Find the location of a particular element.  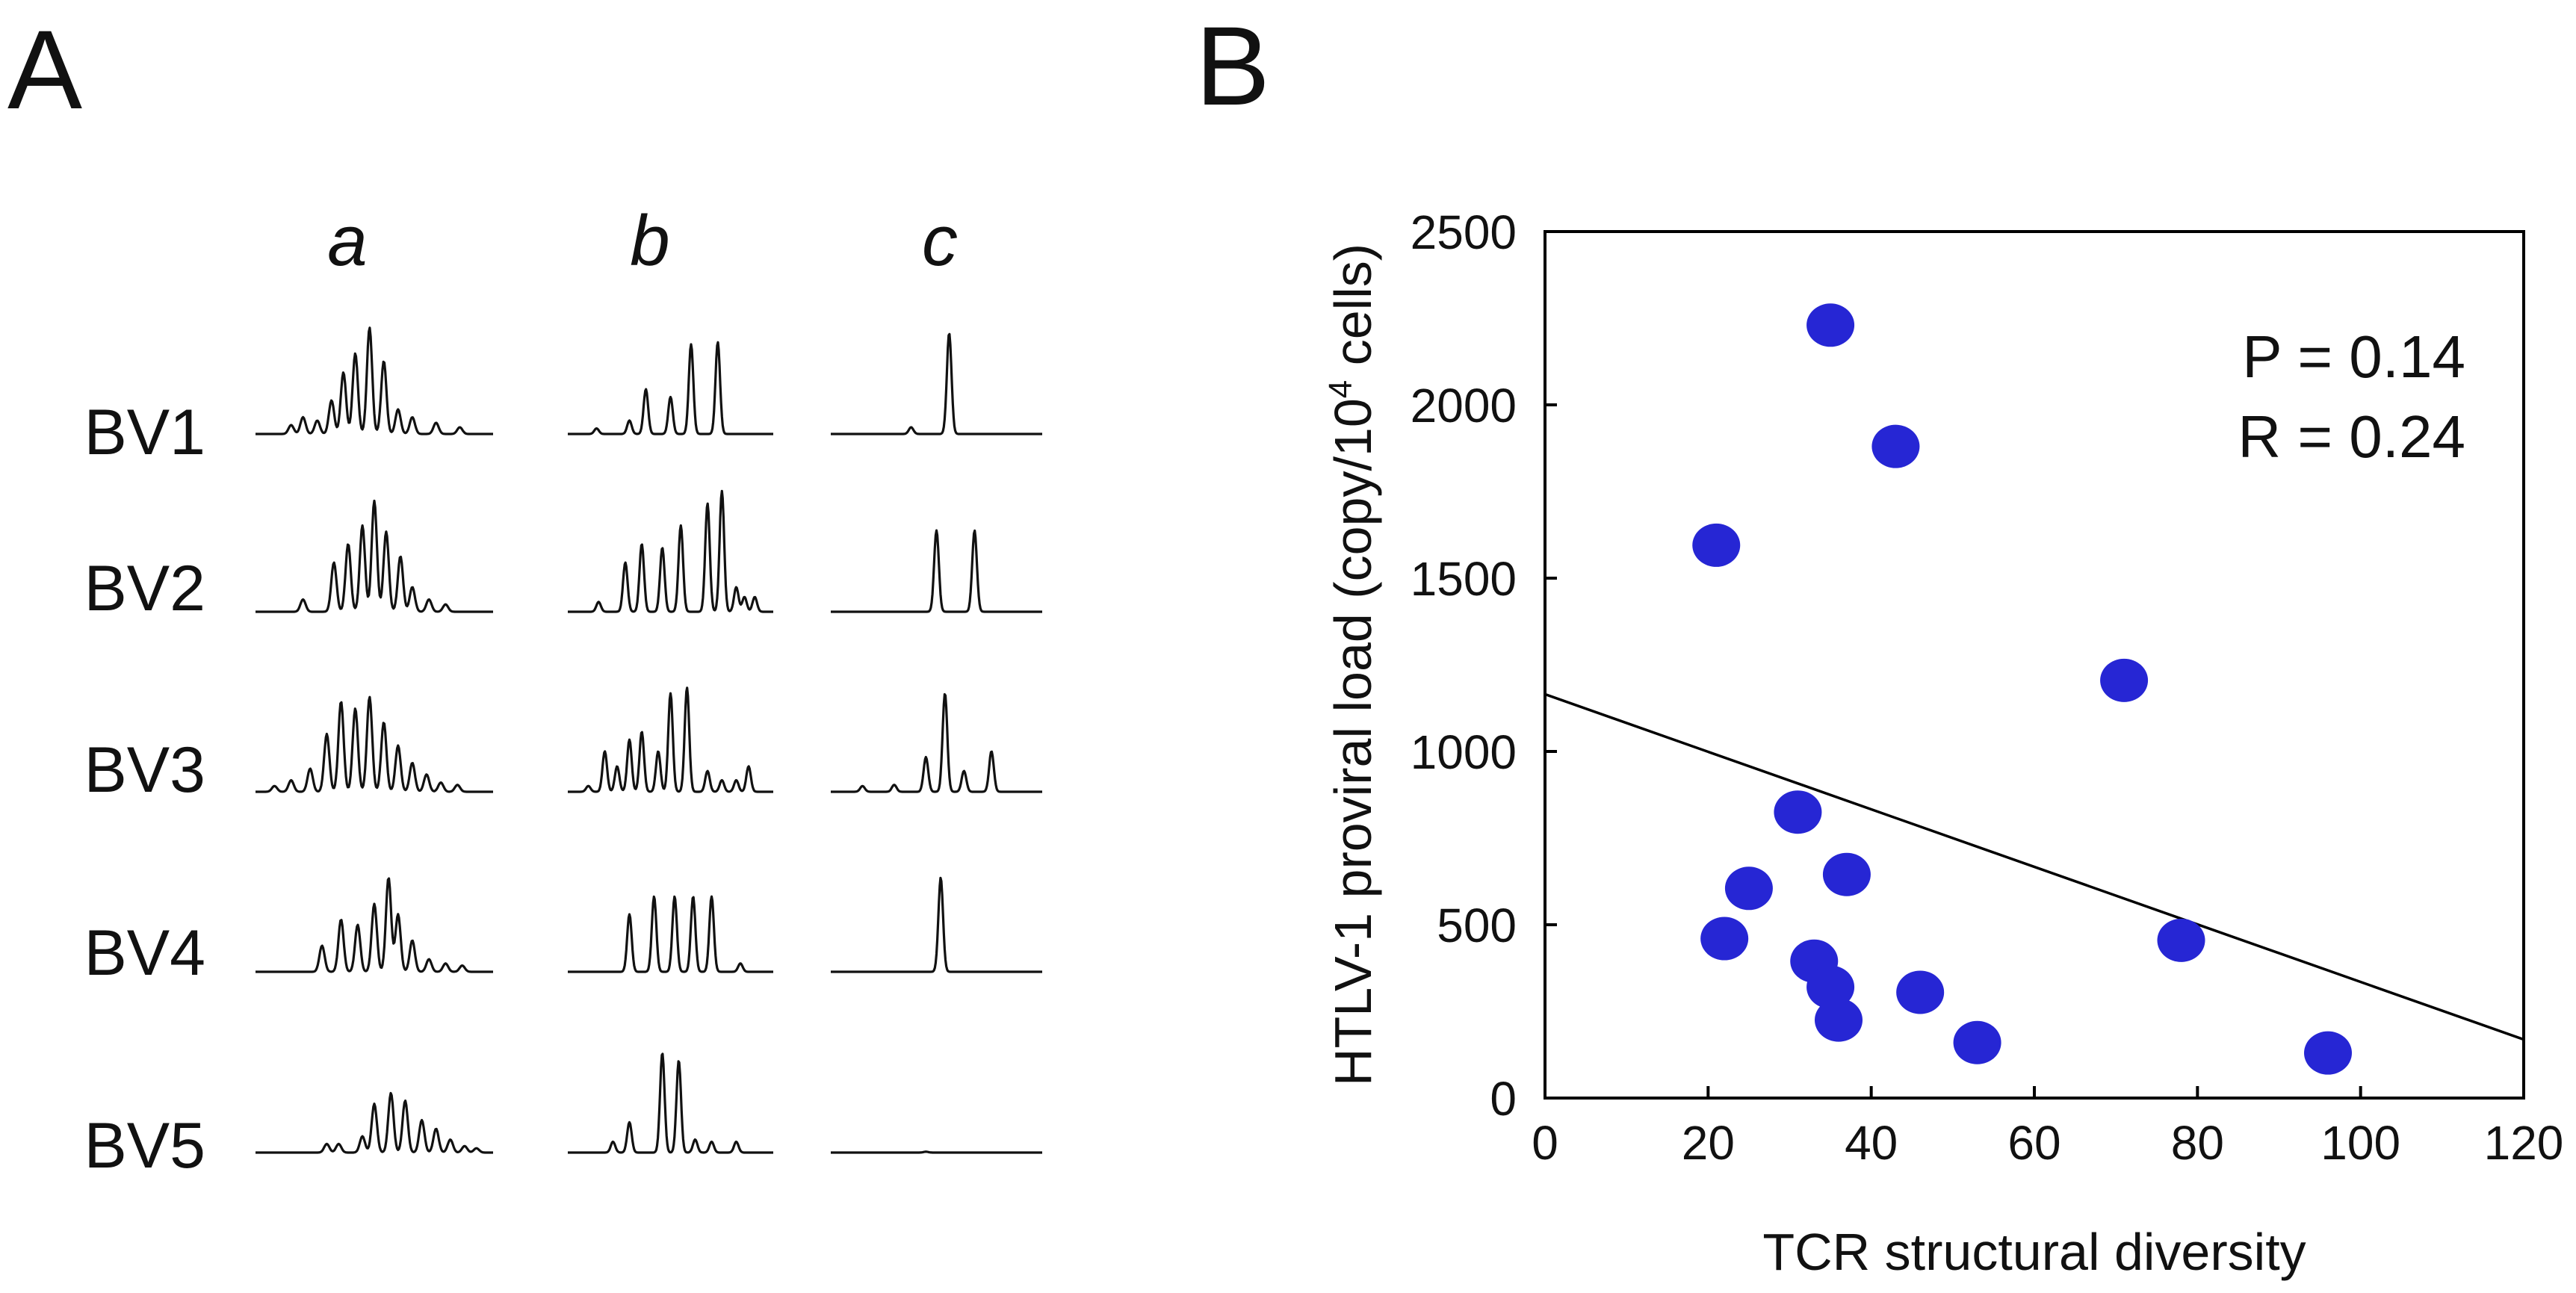

trace-bv2-b is located at coordinates (670, 551).